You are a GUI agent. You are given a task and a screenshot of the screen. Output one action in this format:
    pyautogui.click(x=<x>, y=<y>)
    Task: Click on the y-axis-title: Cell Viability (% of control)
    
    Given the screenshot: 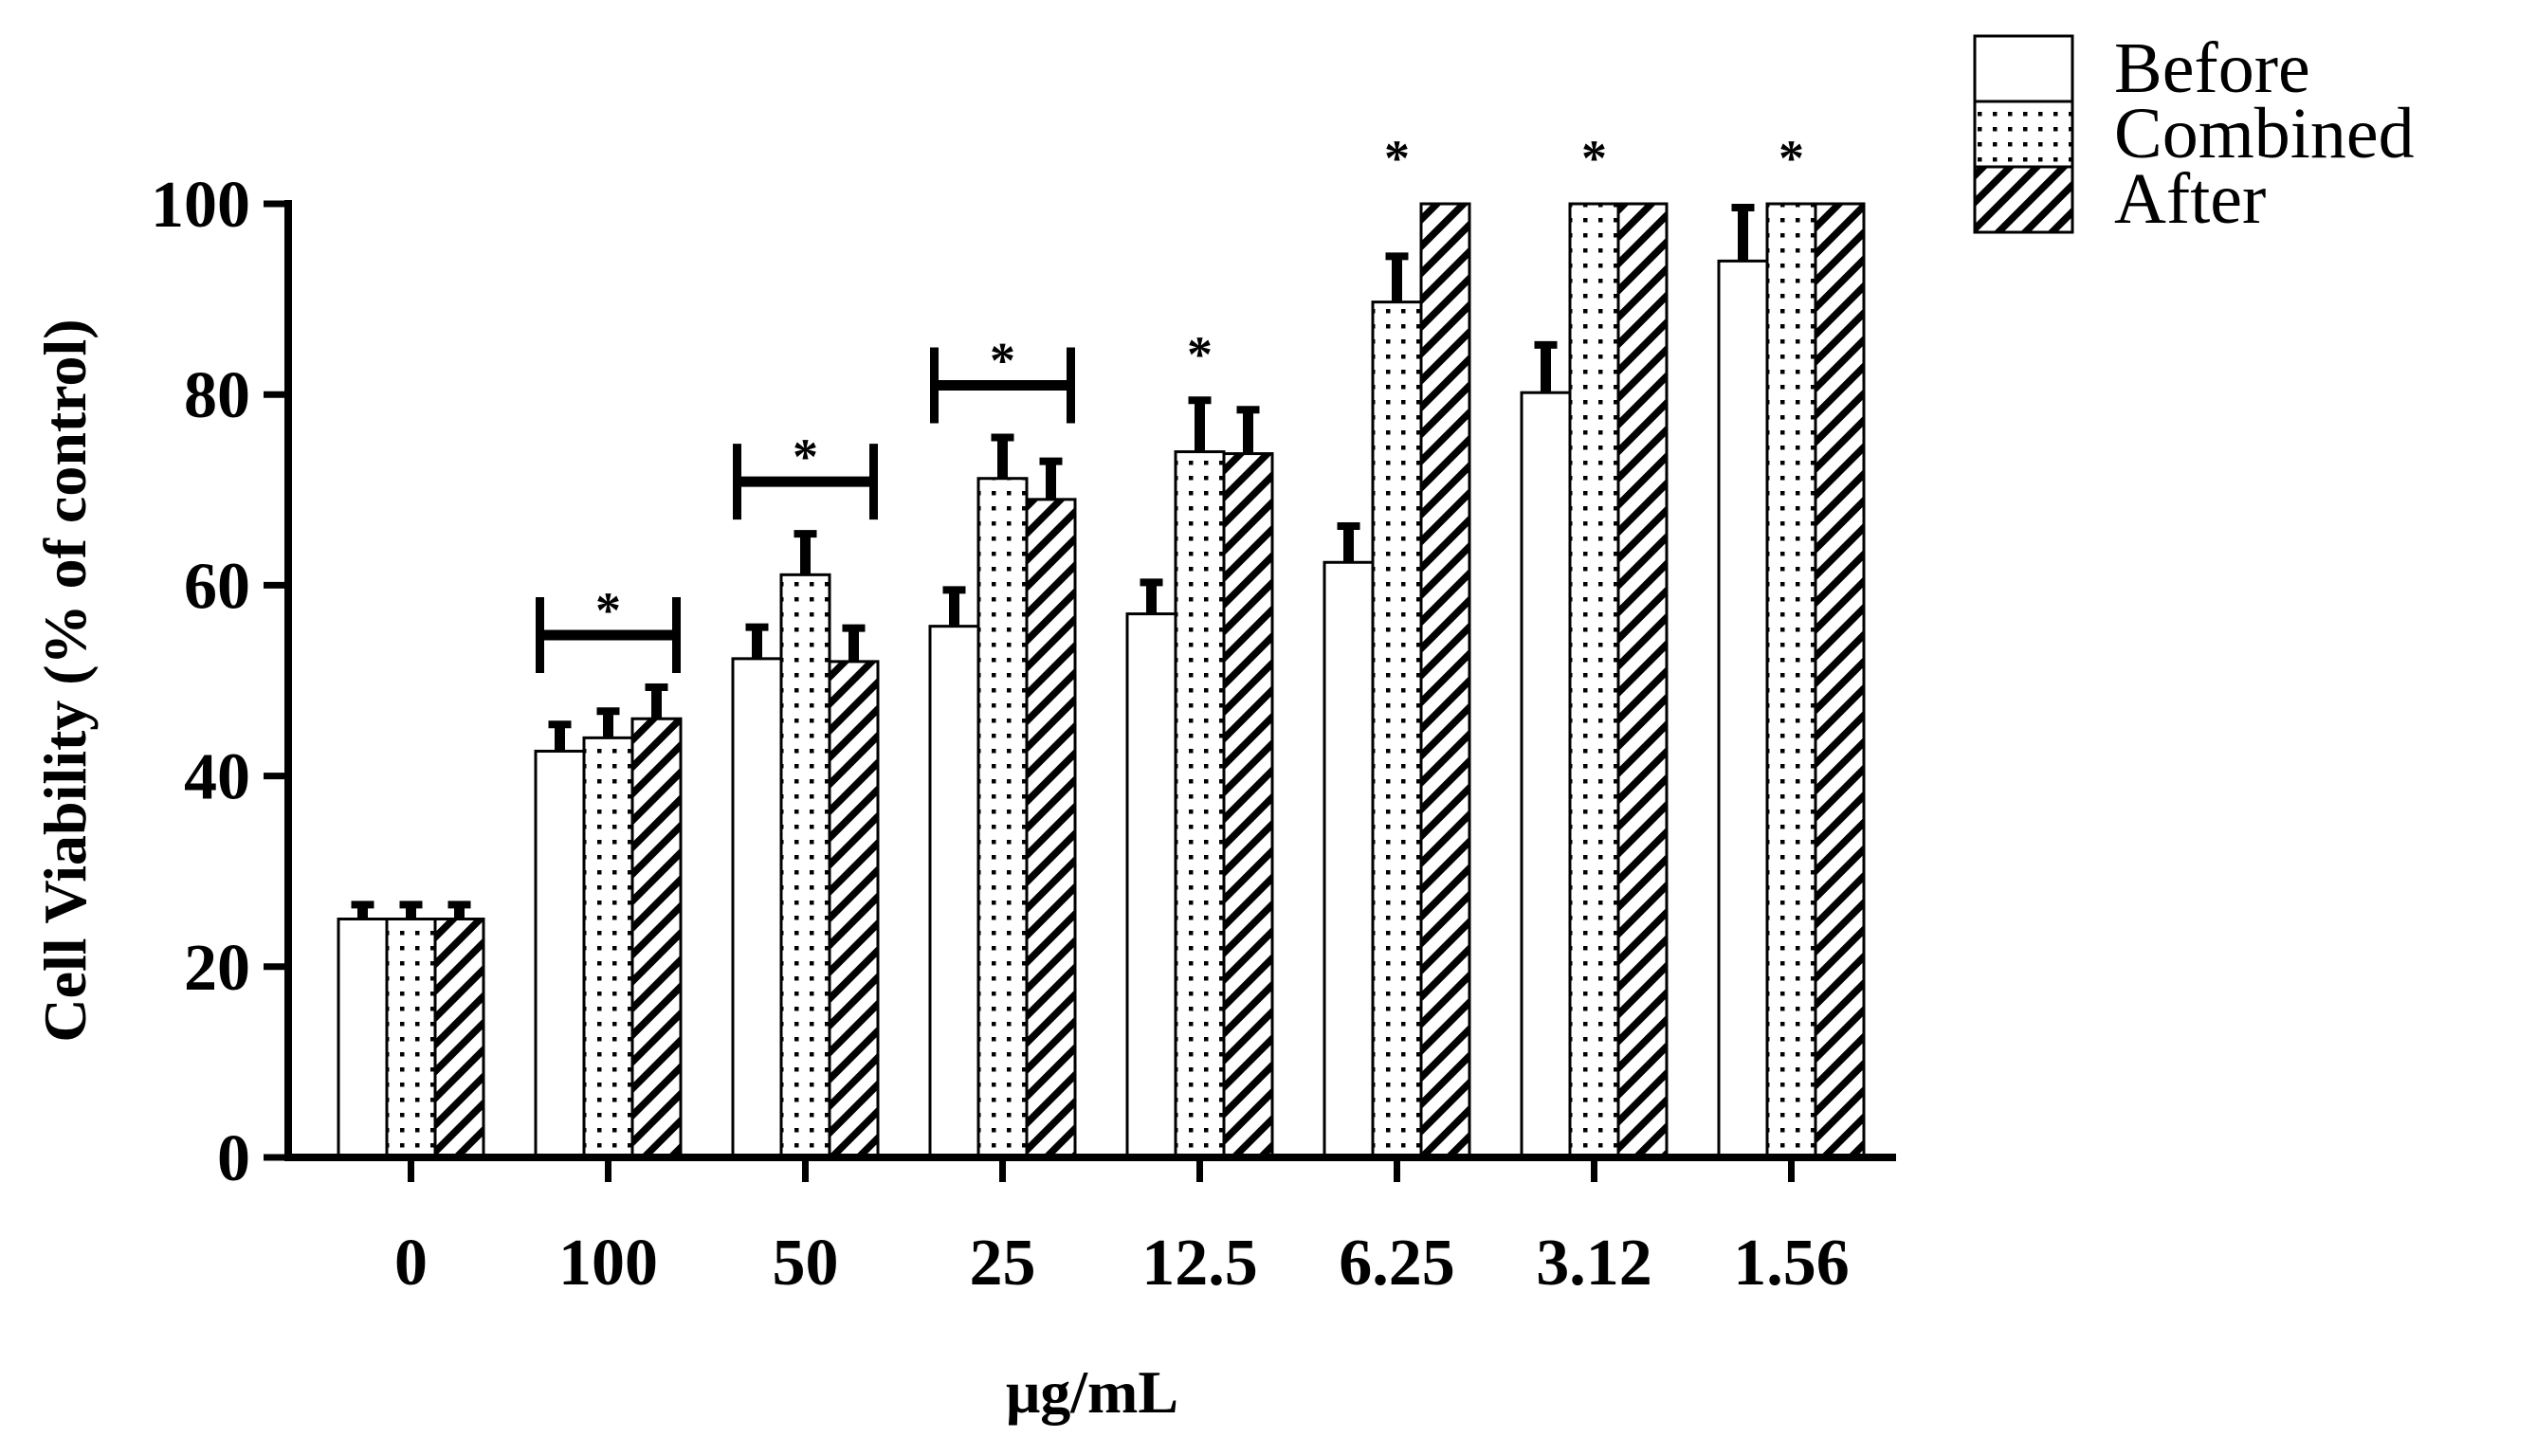 What is the action you would take?
    pyautogui.click(x=65, y=680)
    